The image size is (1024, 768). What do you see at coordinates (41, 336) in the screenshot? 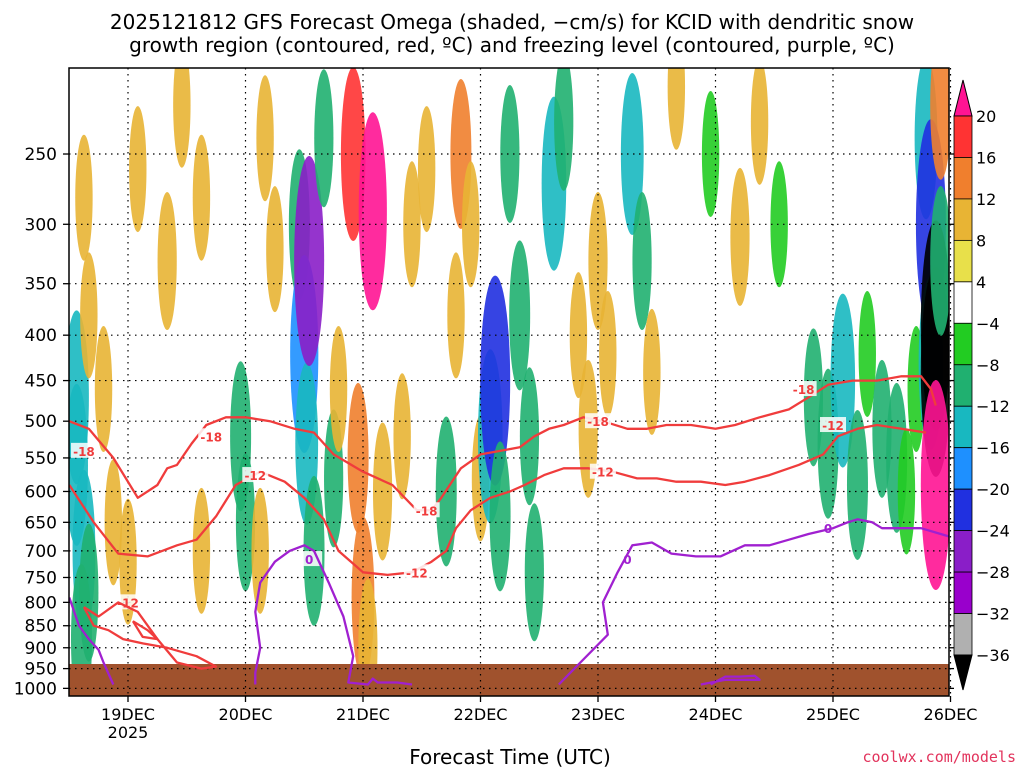
I see `y-tick-label-3: 400` at bounding box center [41, 336].